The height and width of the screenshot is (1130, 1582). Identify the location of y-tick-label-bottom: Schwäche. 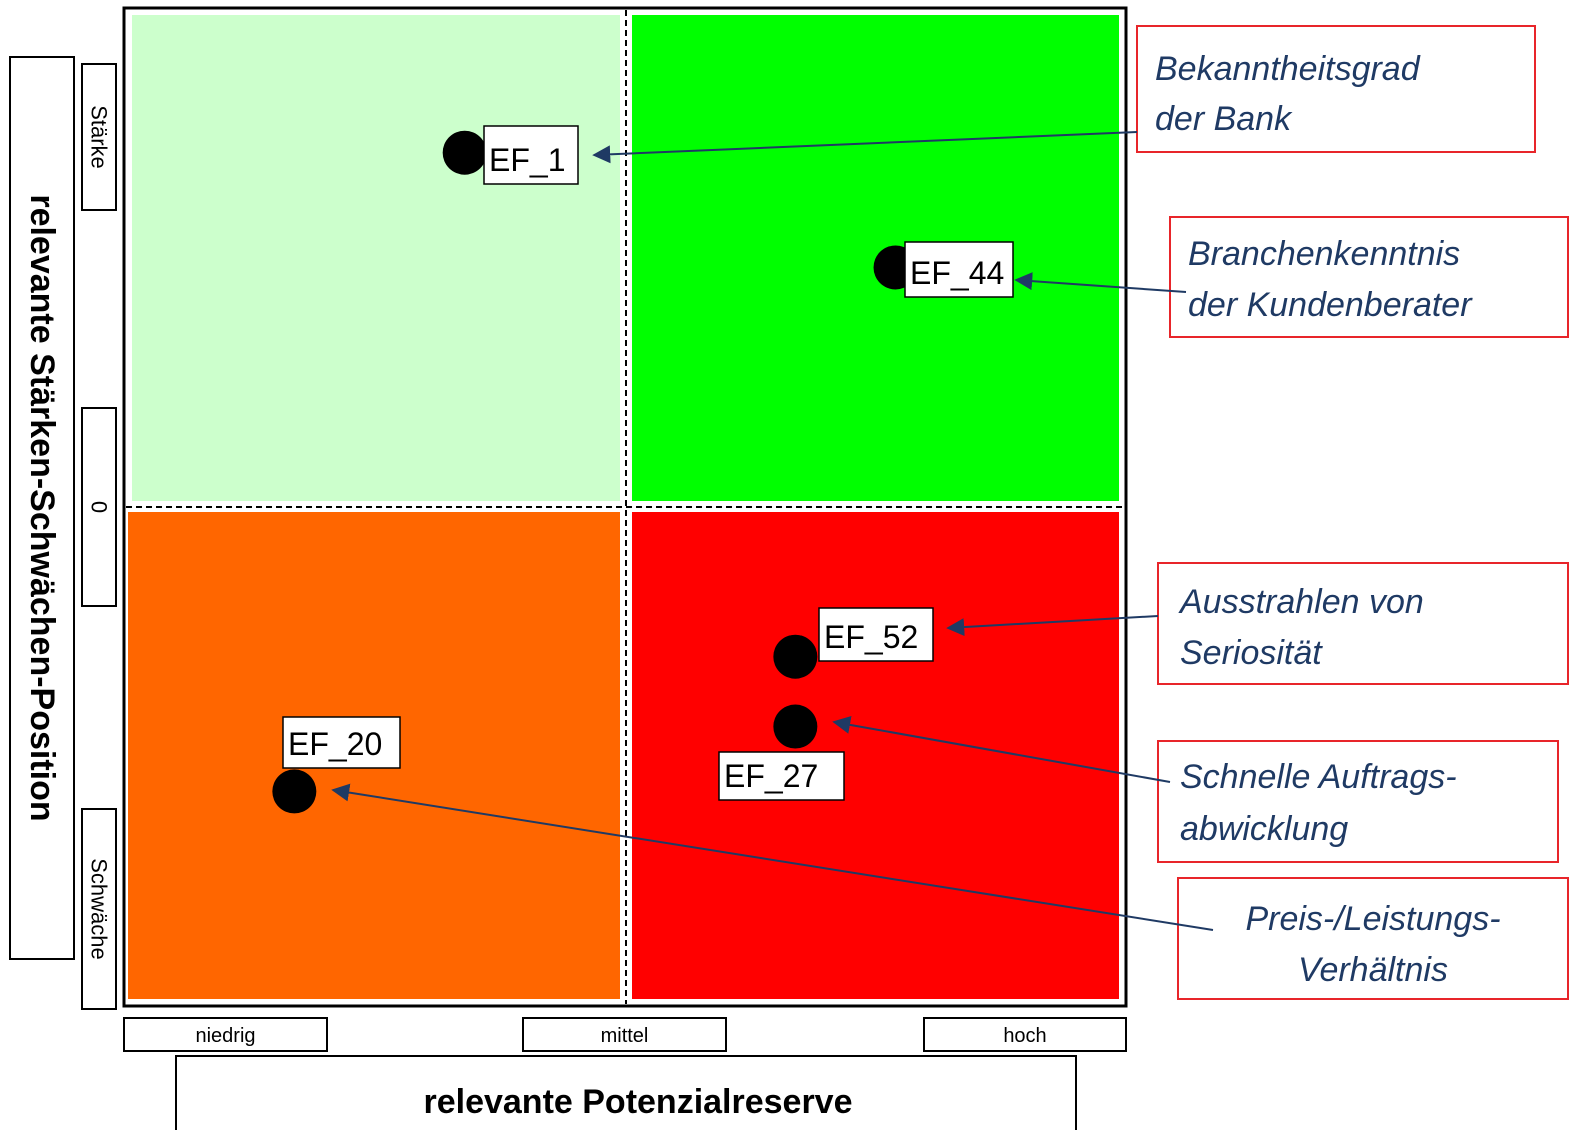
(99, 909).